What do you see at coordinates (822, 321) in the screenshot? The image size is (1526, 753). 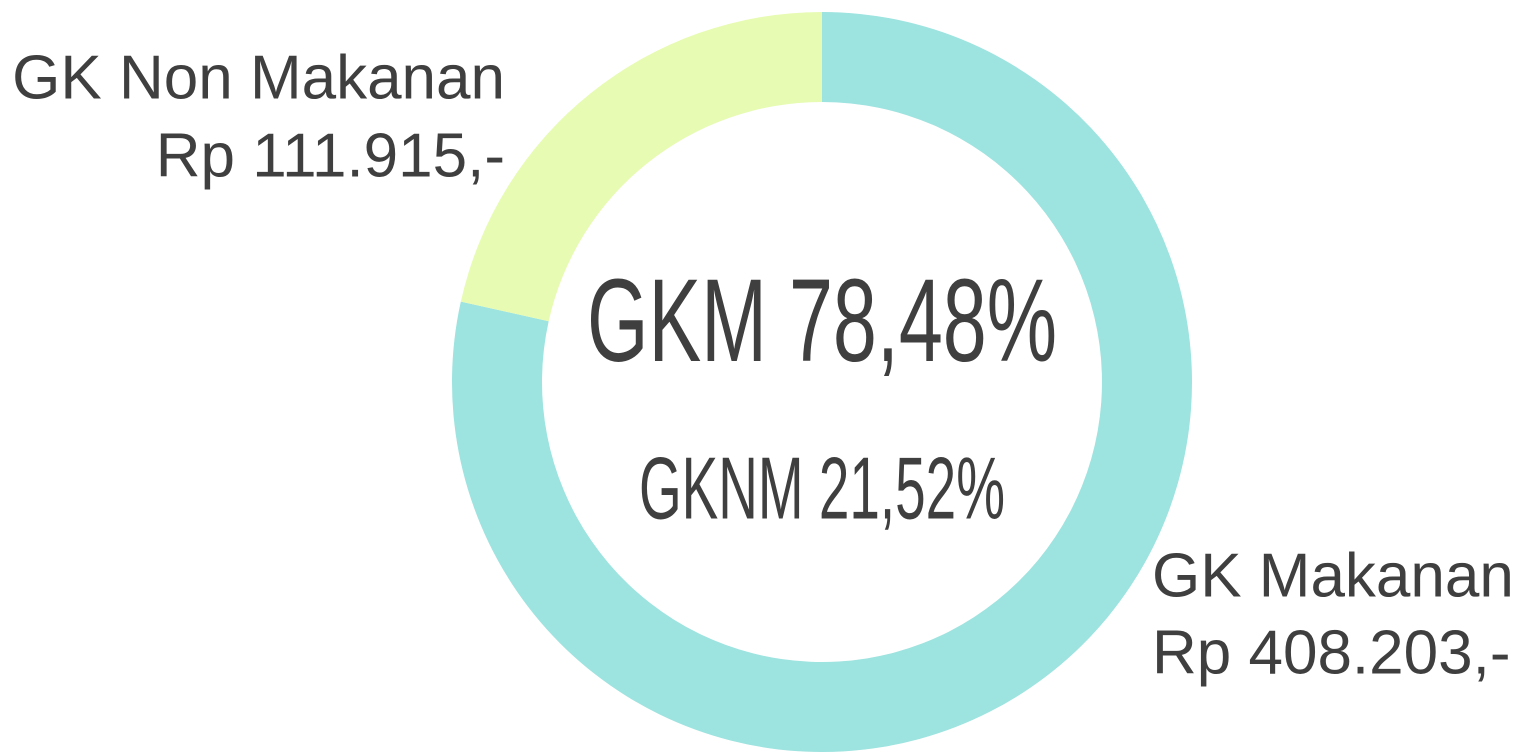 I see `center-label: GKM 78,48%` at bounding box center [822, 321].